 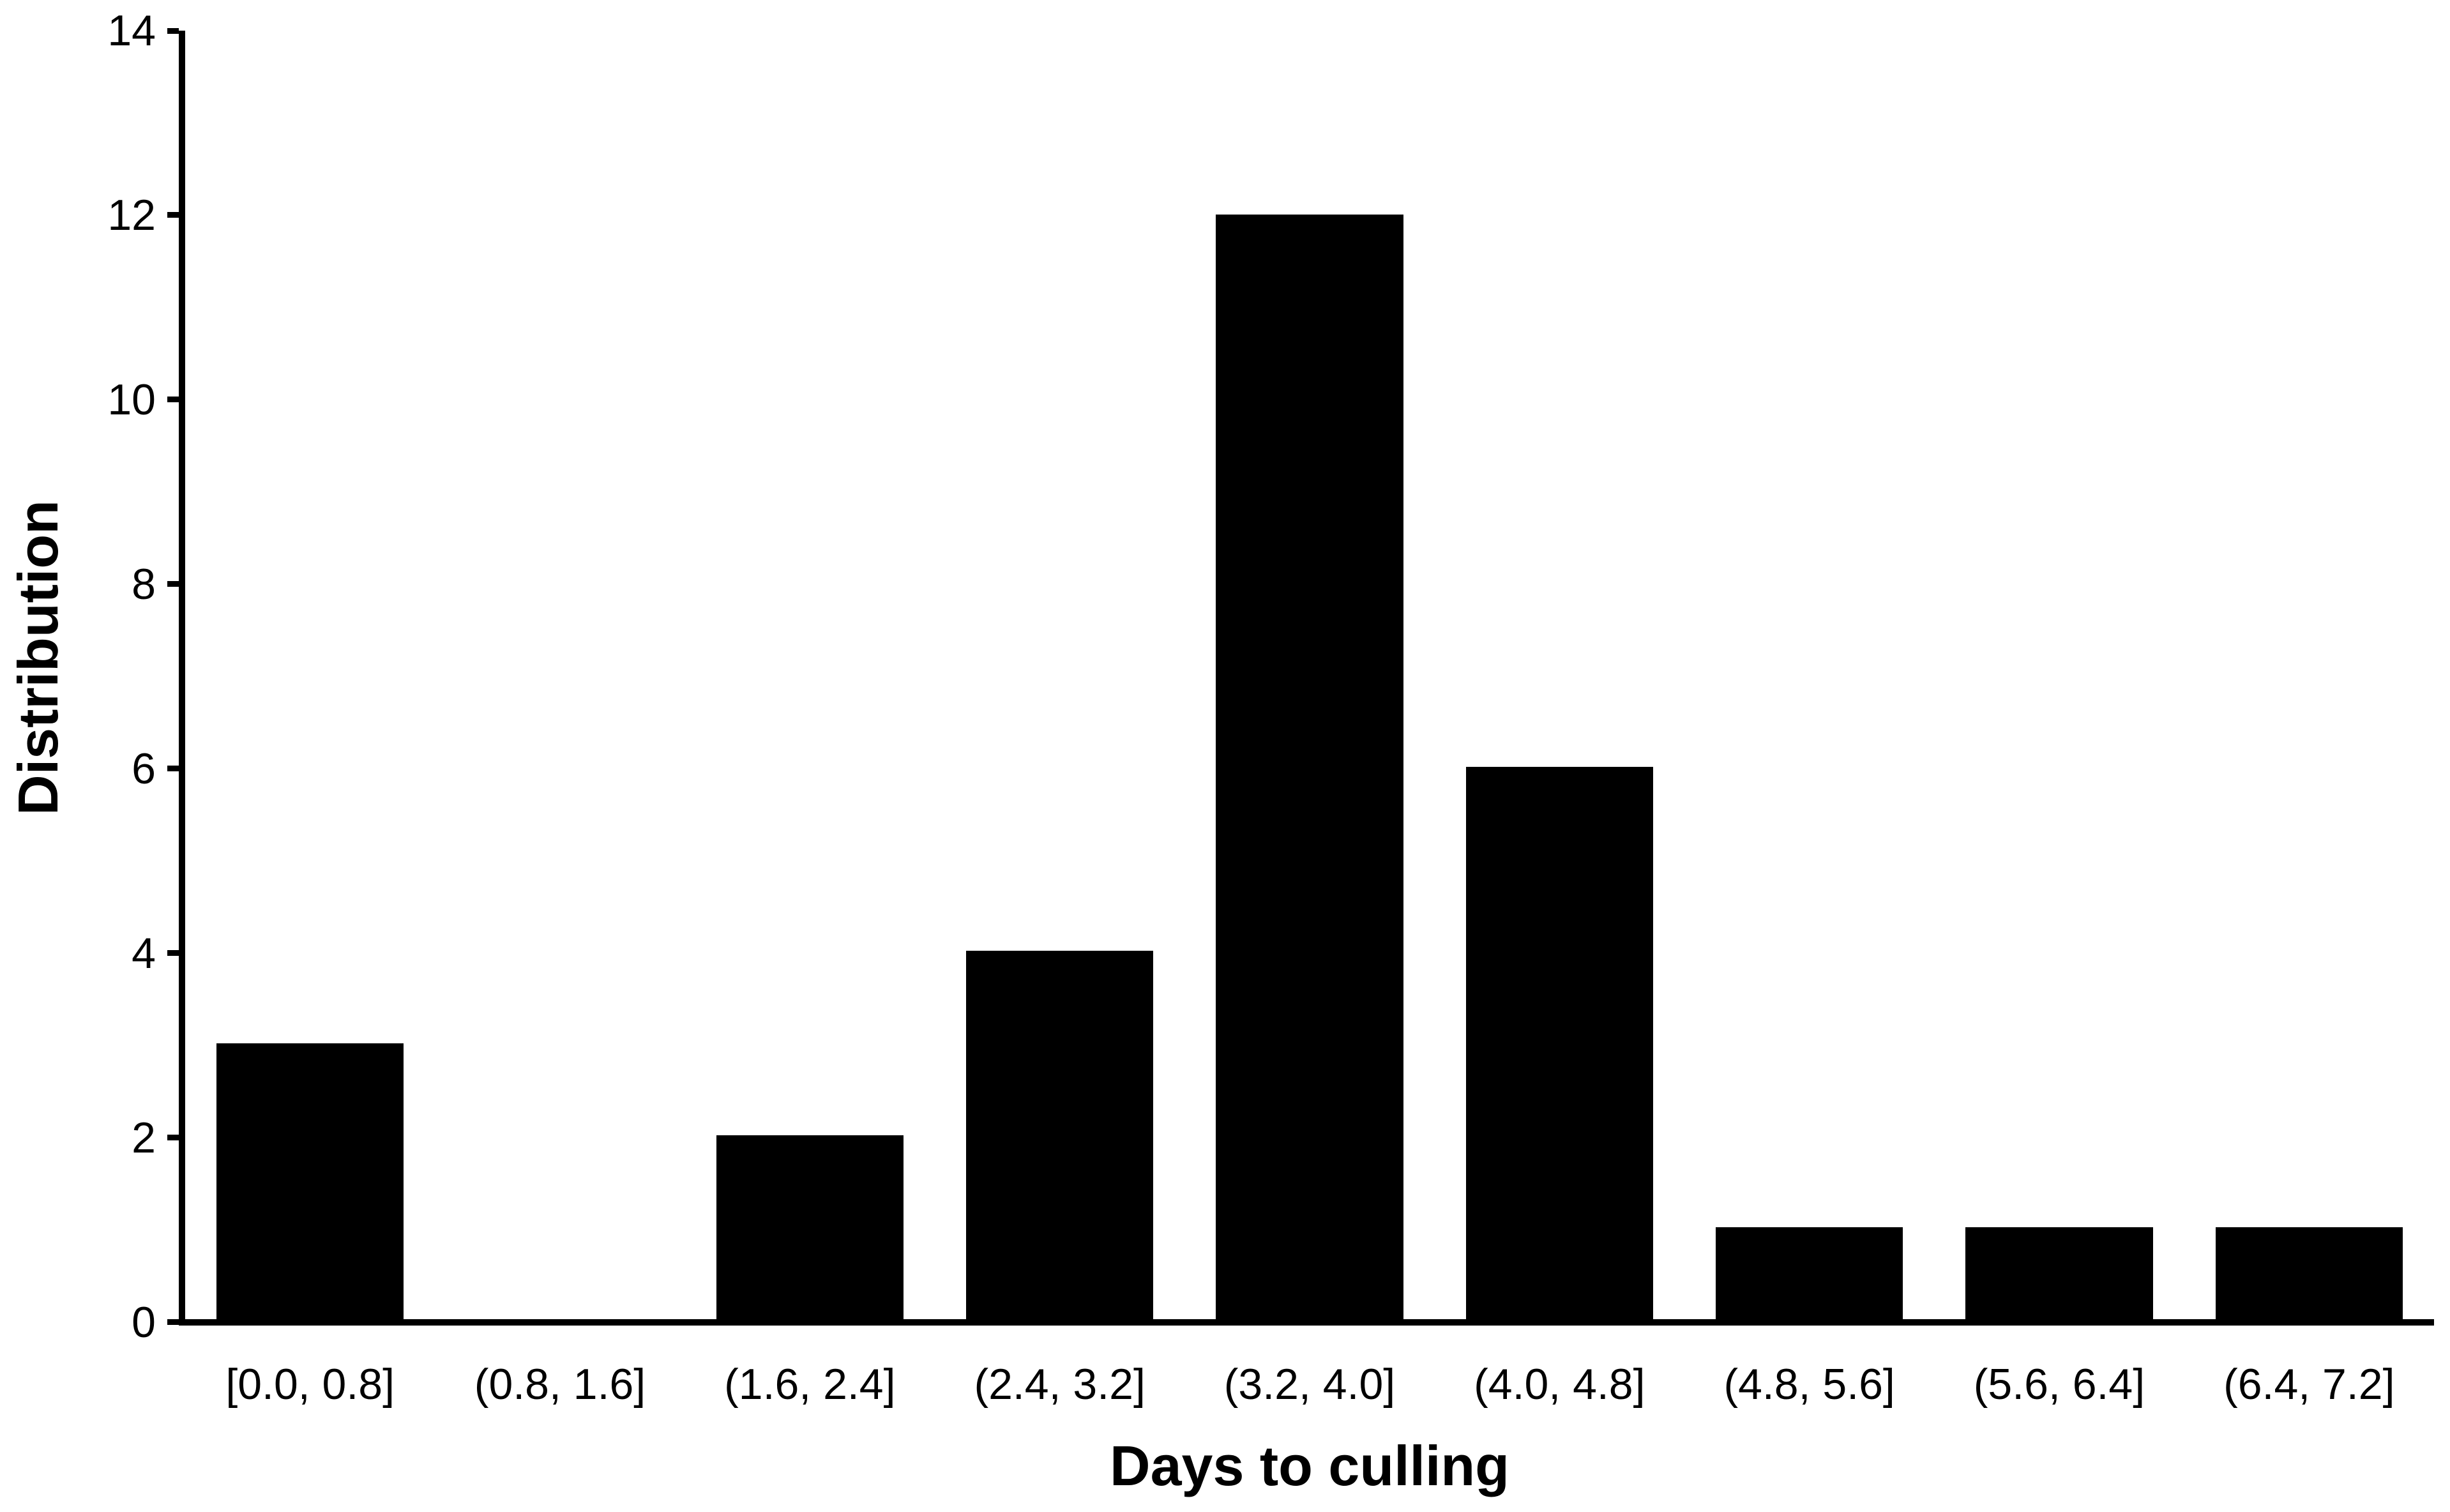 I want to click on y-tick-label: 12, so click(x=131, y=214).